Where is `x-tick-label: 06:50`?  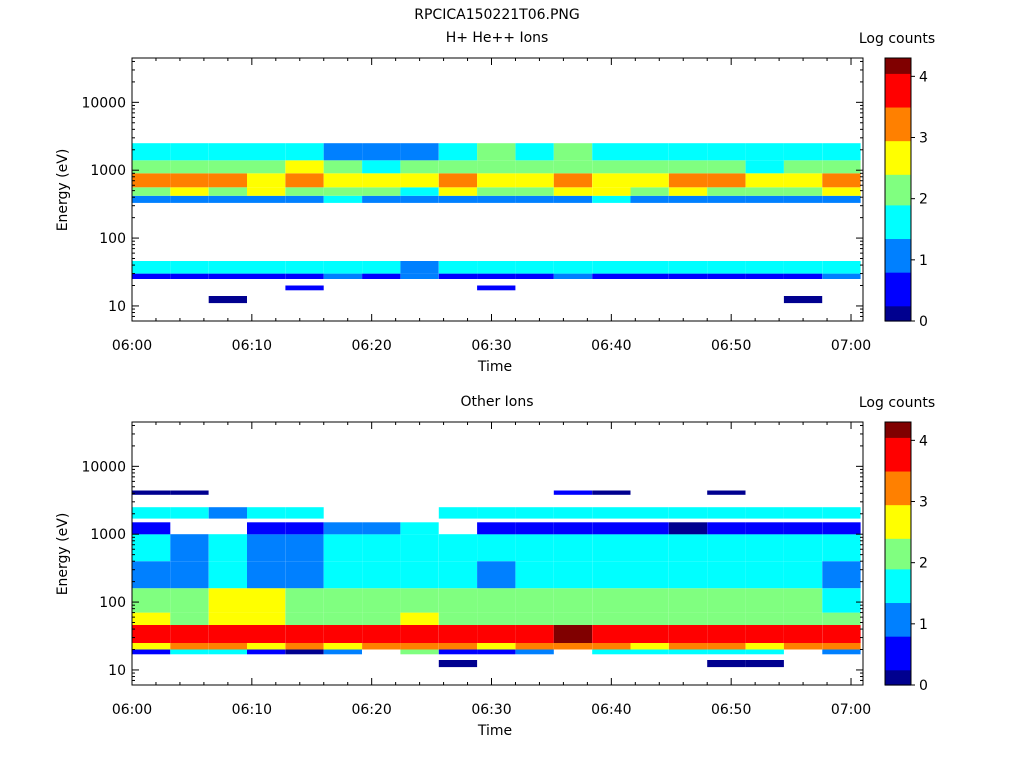
x-tick-label: 06:50 is located at coordinates (731, 710).